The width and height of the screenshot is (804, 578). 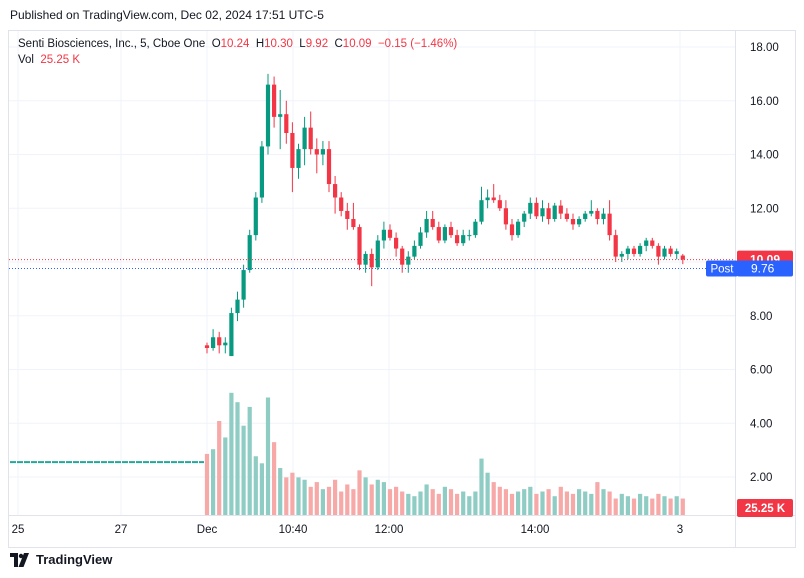 I want to click on y-tick-label: 16.00, so click(x=764, y=102).